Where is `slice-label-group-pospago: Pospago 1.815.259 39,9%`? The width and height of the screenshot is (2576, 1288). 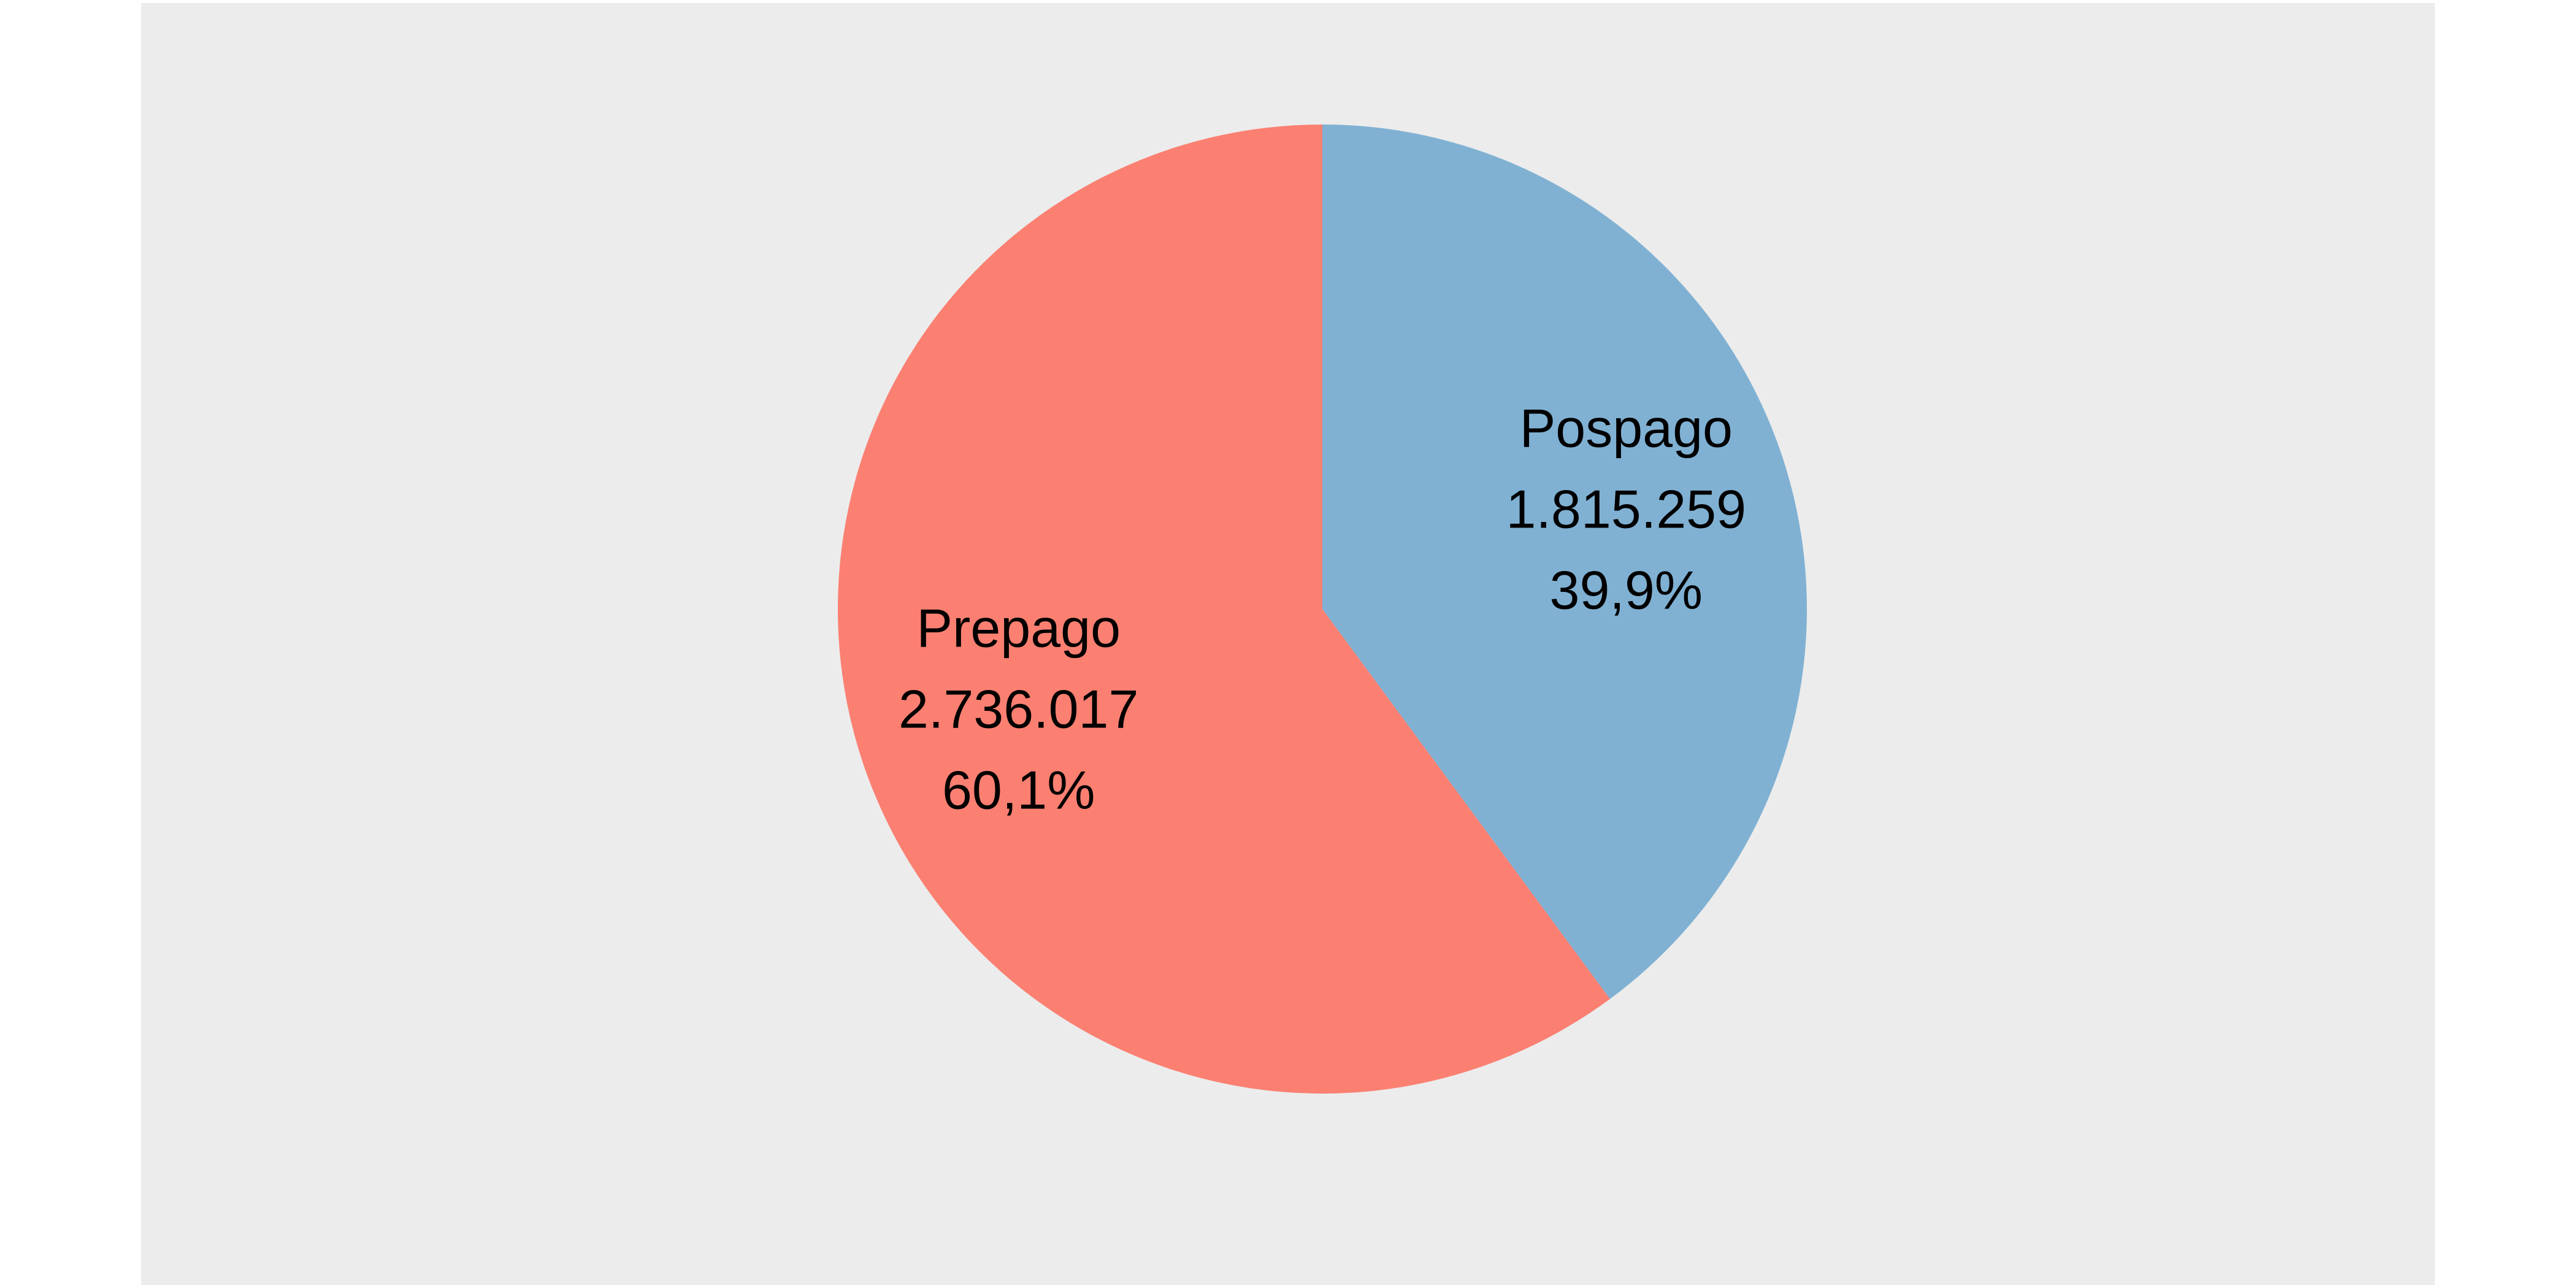 slice-label-group-pospago: Pospago 1.815.259 39,9% is located at coordinates (1626, 509).